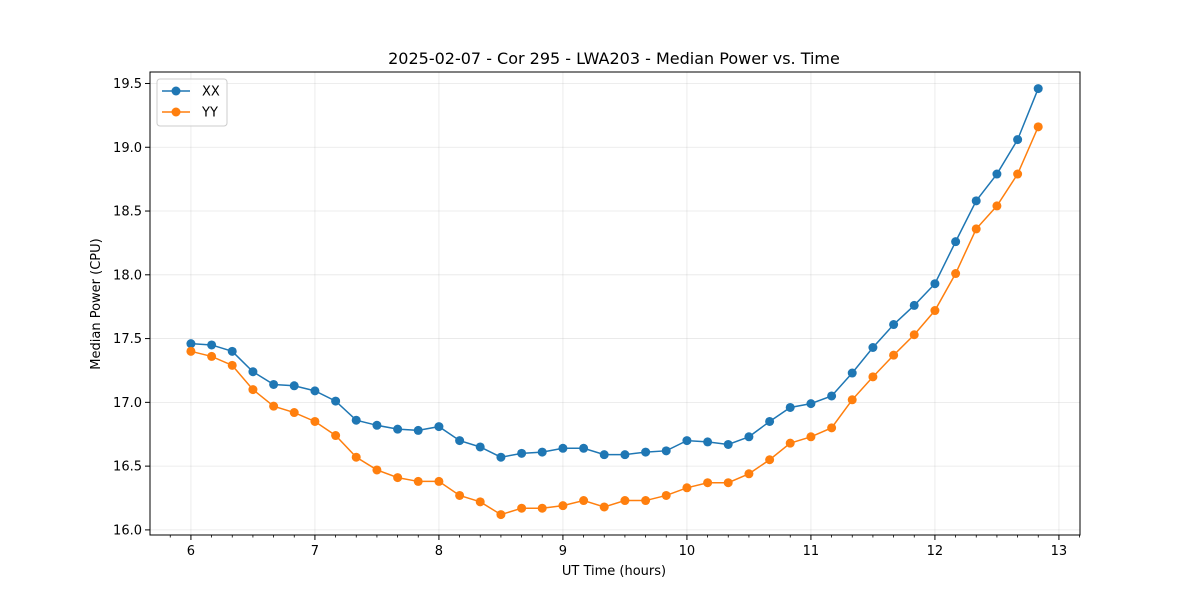  I want to click on y-tick-label: 18.0, so click(127, 275).